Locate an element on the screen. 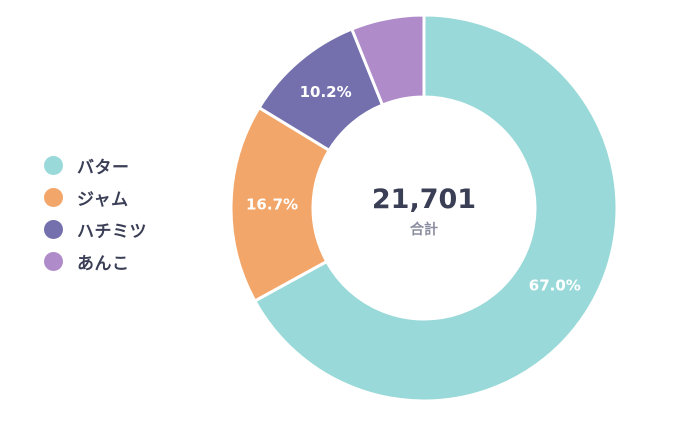 The image size is (699, 436). legend-label: バター is located at coordinates (103, 167).